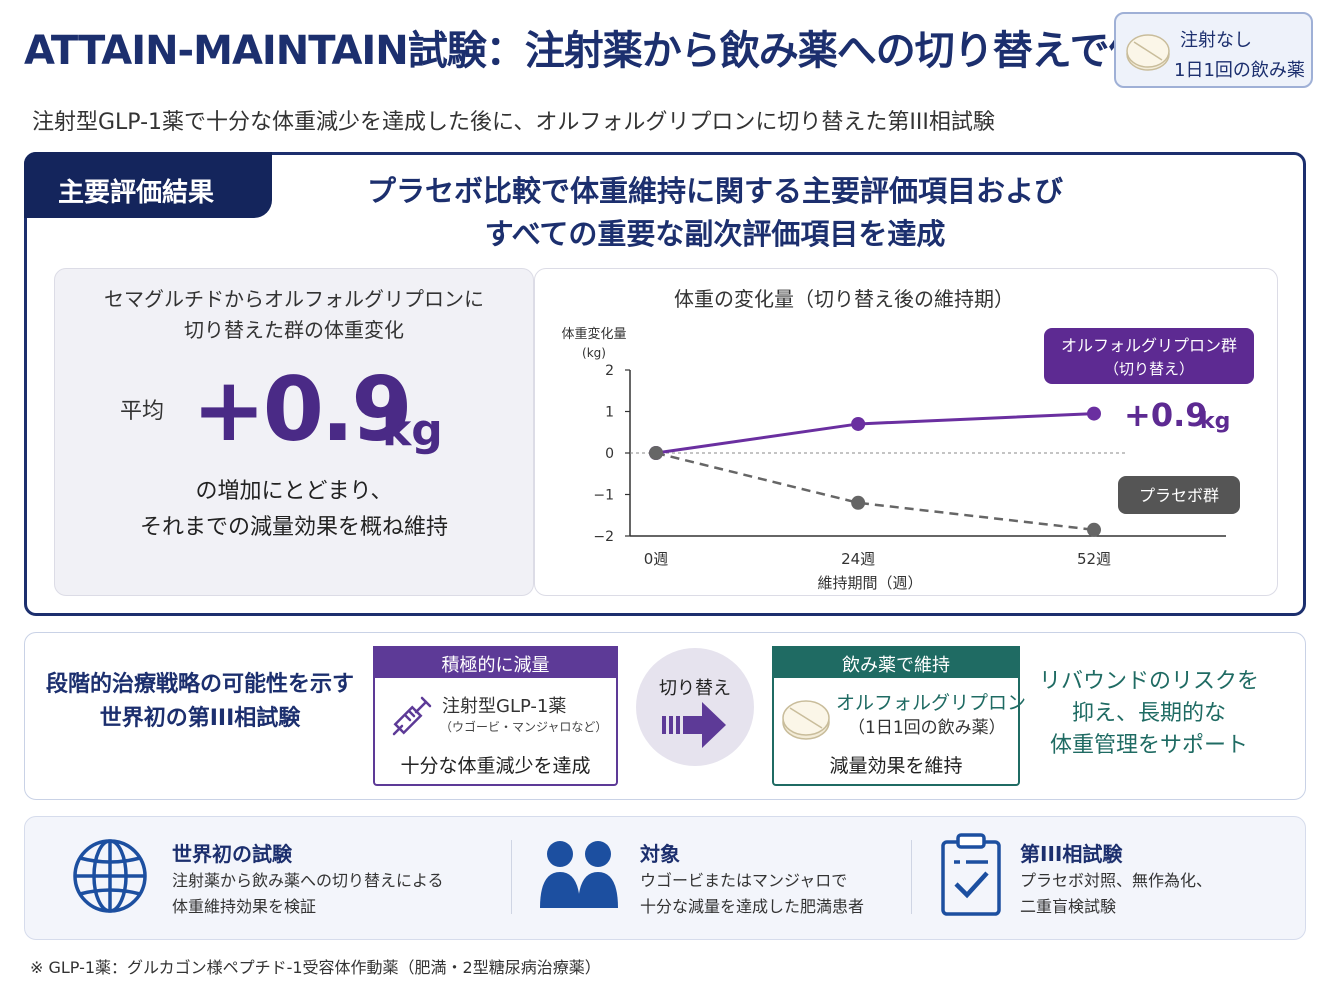 This screenshot has height=991, width=1327. I want to click on y-tick-label: 1, so click(609, 413).